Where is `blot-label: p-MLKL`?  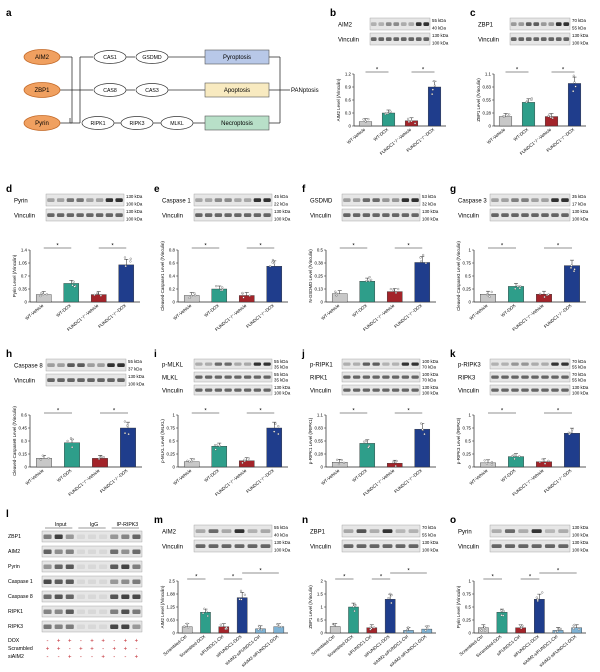
blot-label: p-MLKL is located at coordinates (173, 366).